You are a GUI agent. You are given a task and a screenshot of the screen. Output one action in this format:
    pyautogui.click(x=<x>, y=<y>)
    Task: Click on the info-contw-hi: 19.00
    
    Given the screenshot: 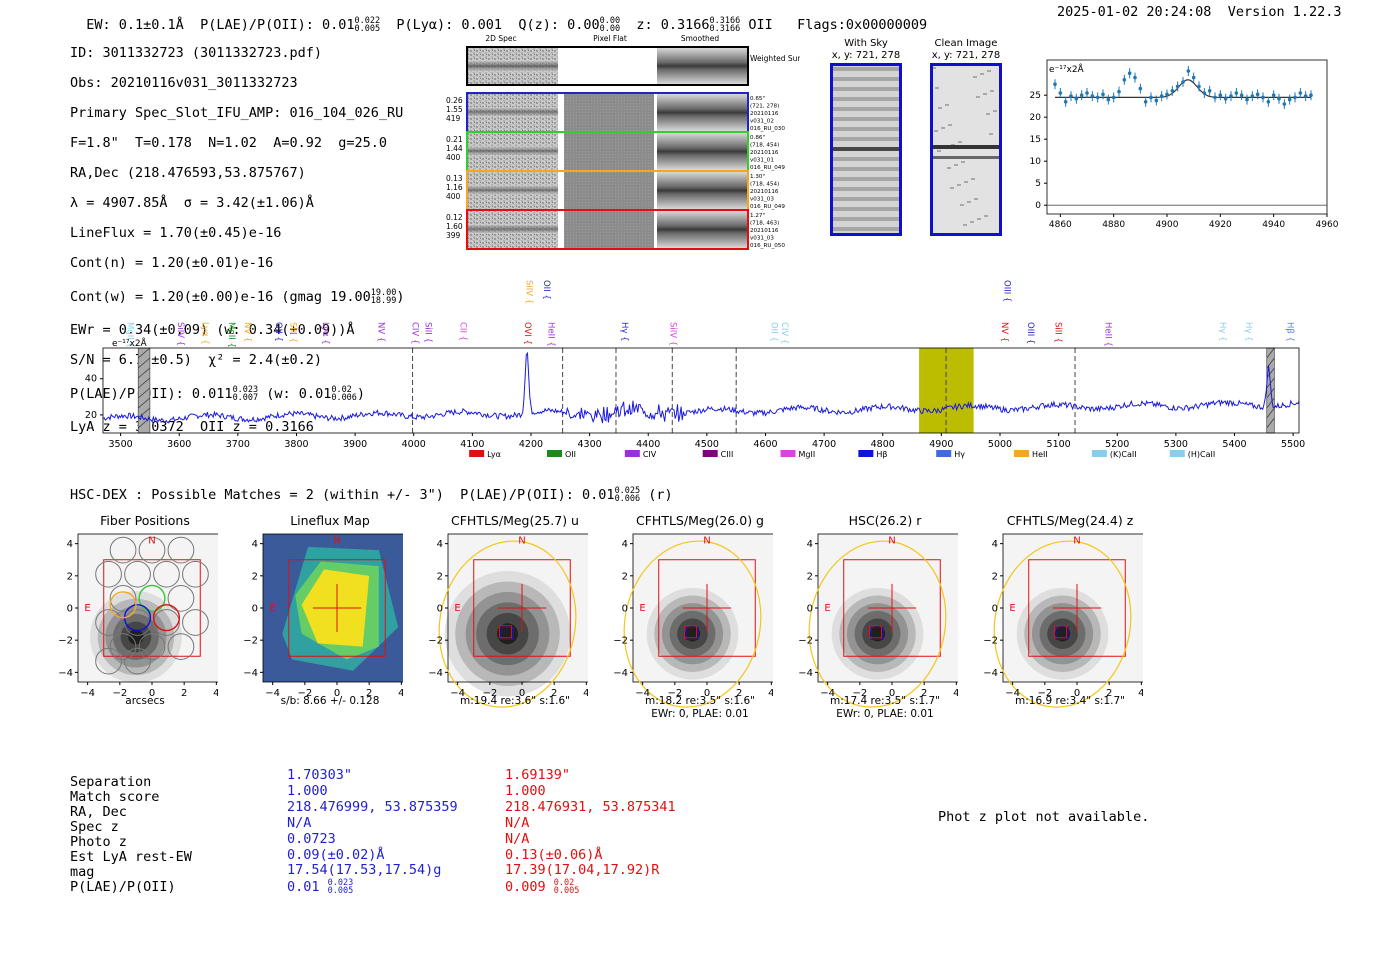 What is the action you would take?
    pyautogui.click(x=383, y=293)
    